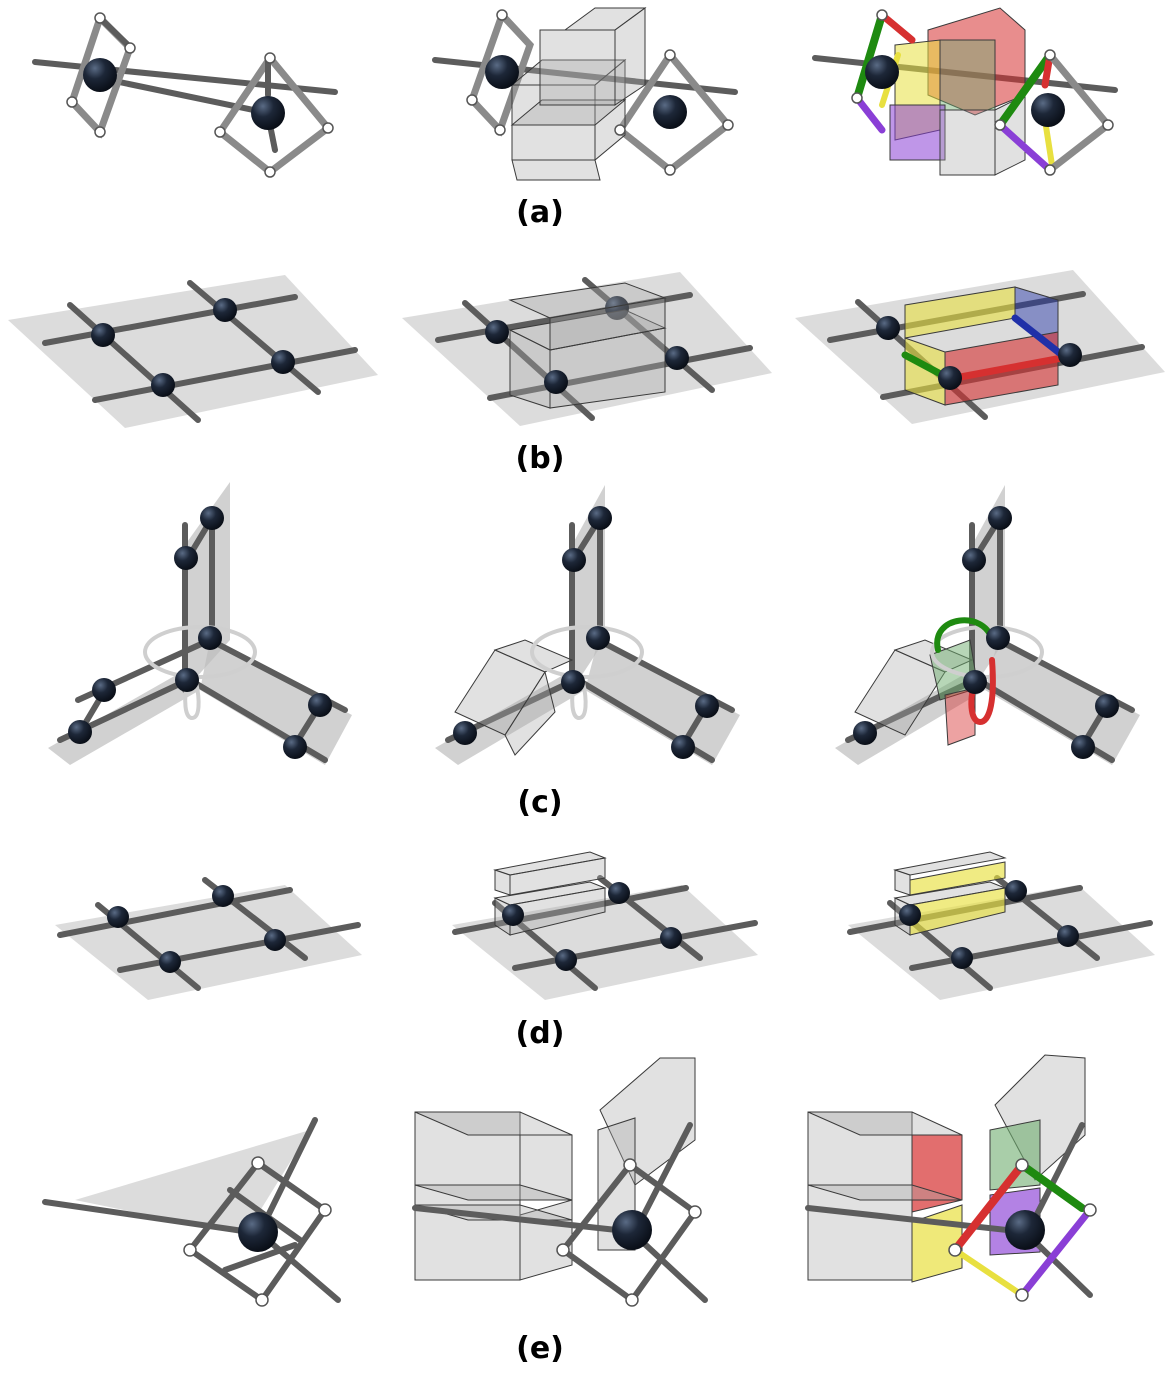 This screenshot has height=1382, width=1176. I want to click on row-a: (a), so click(575, 118).